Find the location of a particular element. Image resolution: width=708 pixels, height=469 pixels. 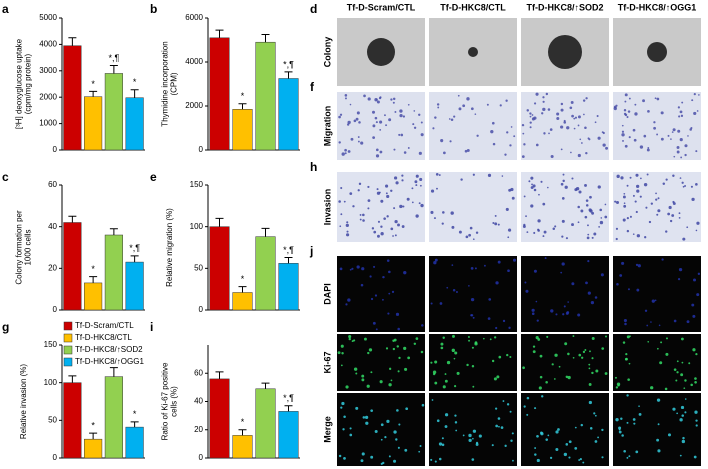

annotation: * is located at coordinates (243, 279).